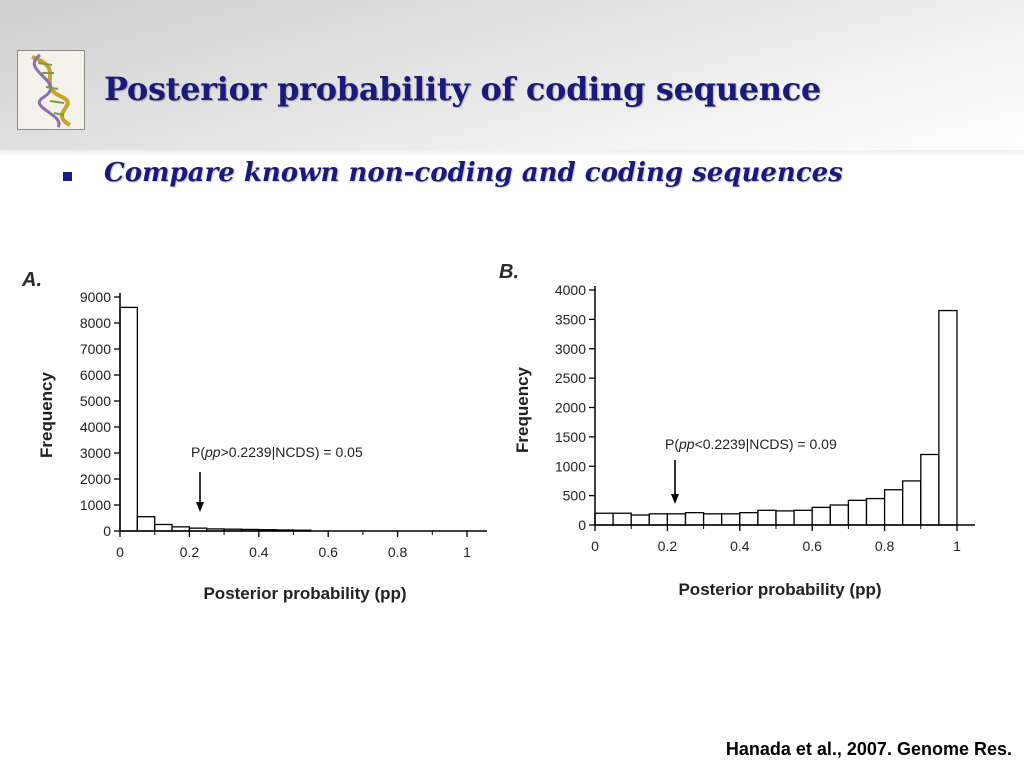 The height and width of the screenshot is (768, 1024). I want to click on y-tick-label: 8000, so click(95, 323).